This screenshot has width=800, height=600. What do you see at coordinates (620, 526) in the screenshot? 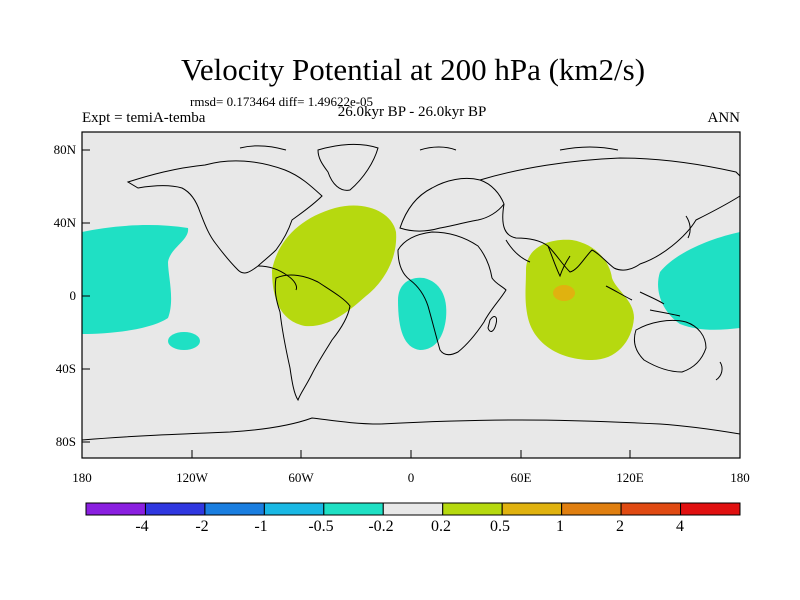
I see `colorbar-label: 2` at bounding box center [620, 526].